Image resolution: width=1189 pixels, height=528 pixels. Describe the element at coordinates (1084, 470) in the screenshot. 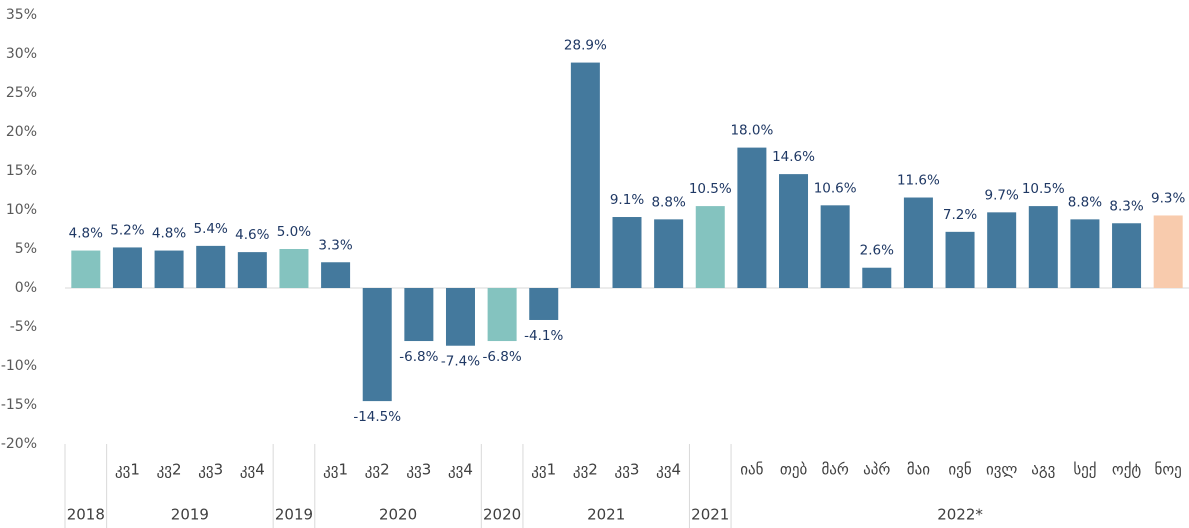

I see `x-tick-label: სექ` at that location.